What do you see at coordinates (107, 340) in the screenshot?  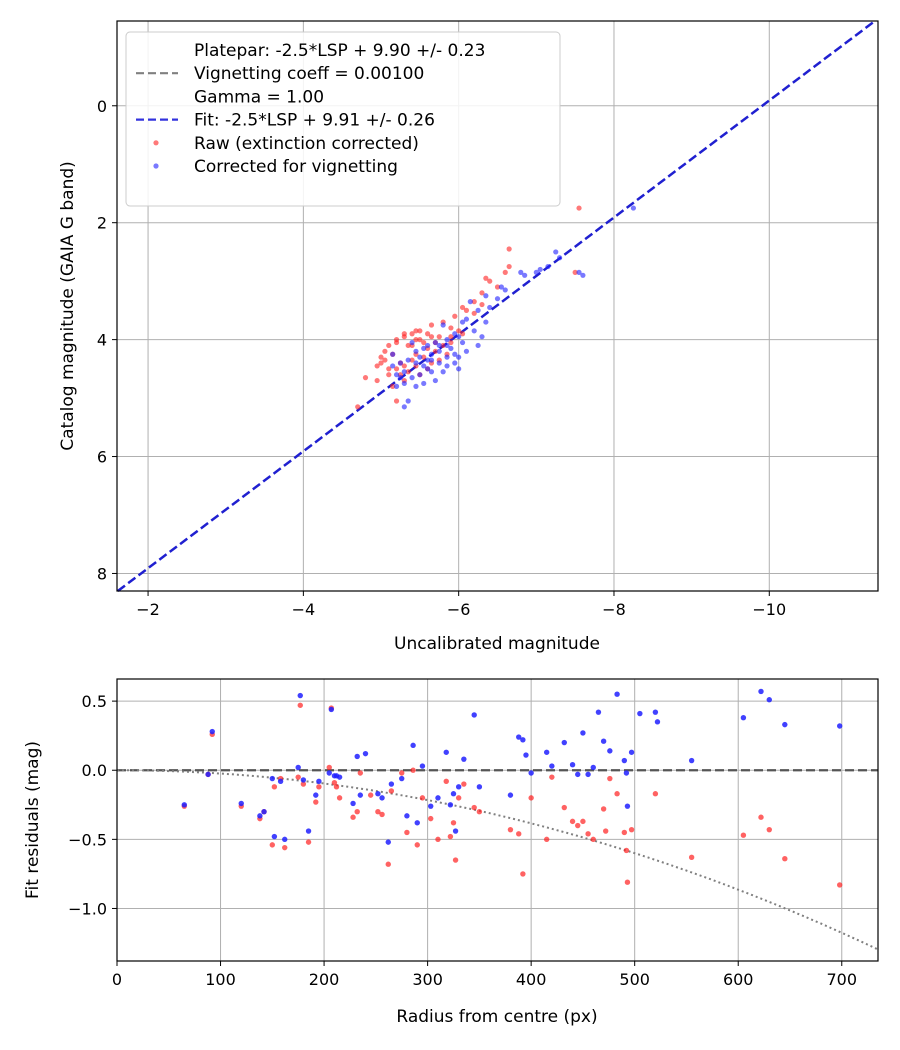 I see `calibration-y-ticks: 0 2 4 6 8` at bounding box center [107, 340].